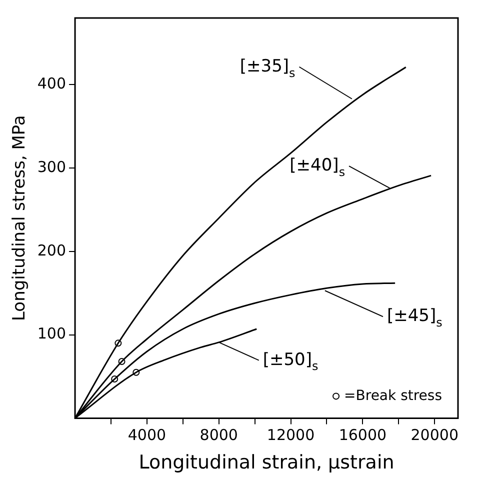 The height and width of the screenshot is (483, 482). Describe the element at coordinates (266, 463) in the screenshot. I see `x-axis-title: Longitudinal strain, μstrain` at that location.